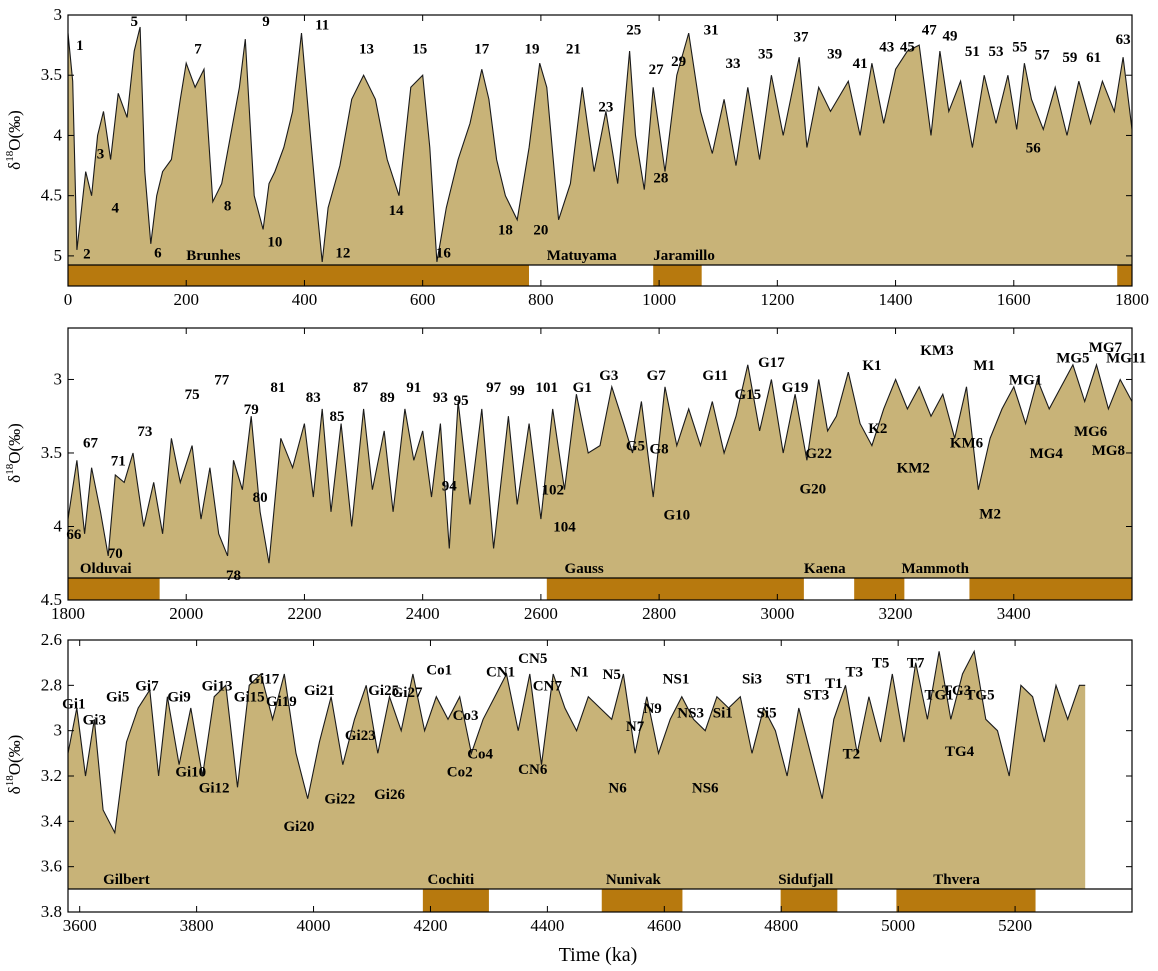  Describe the element at coordinates (1025, 380) in the screenshot. I see `stage-label: MG1` at that location.